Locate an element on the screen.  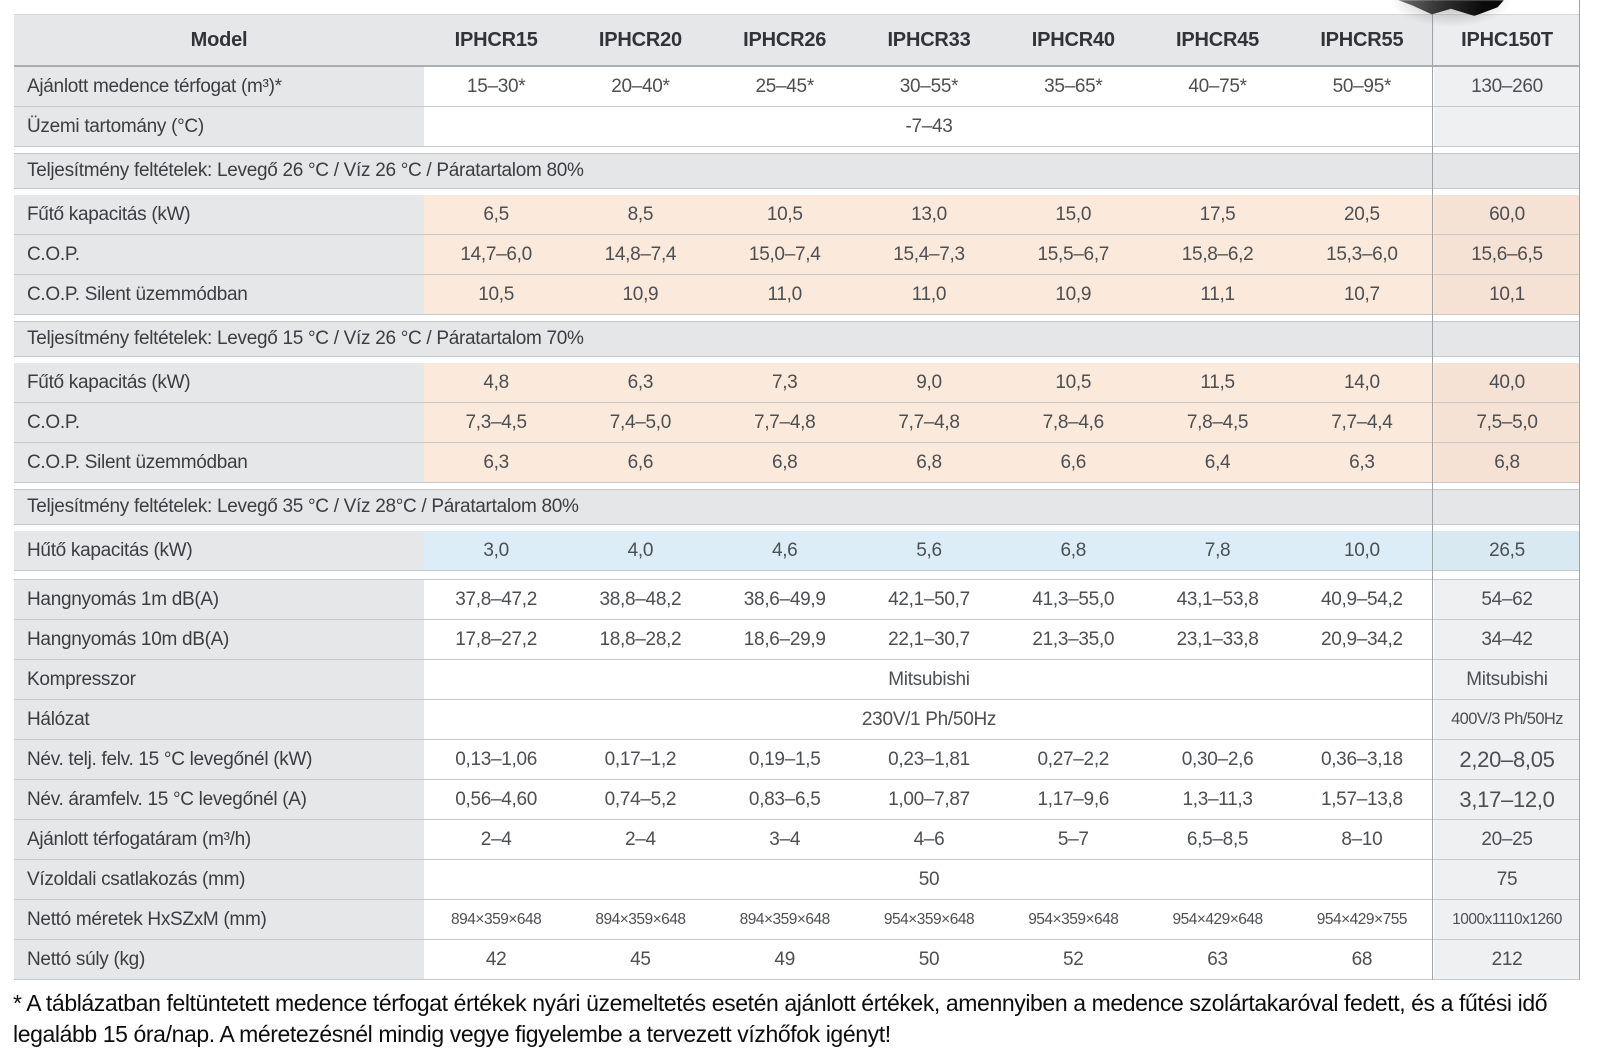
value-cell: 7,7–4,8 is located at coordinates (784, 422).